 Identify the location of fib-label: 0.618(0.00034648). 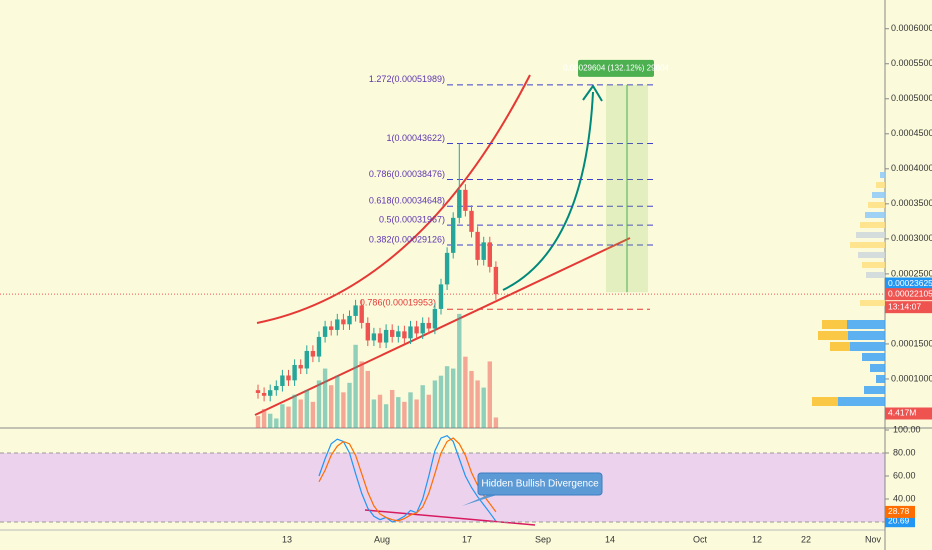
(407, 201).